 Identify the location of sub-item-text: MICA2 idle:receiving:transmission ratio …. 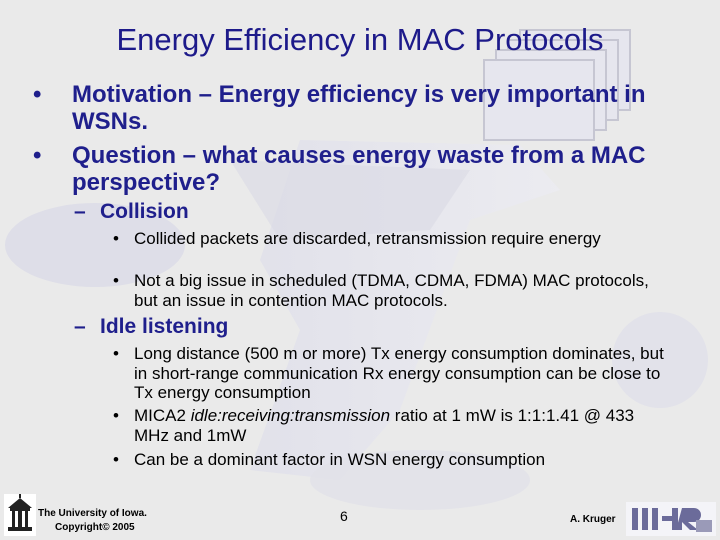
(393, 425).